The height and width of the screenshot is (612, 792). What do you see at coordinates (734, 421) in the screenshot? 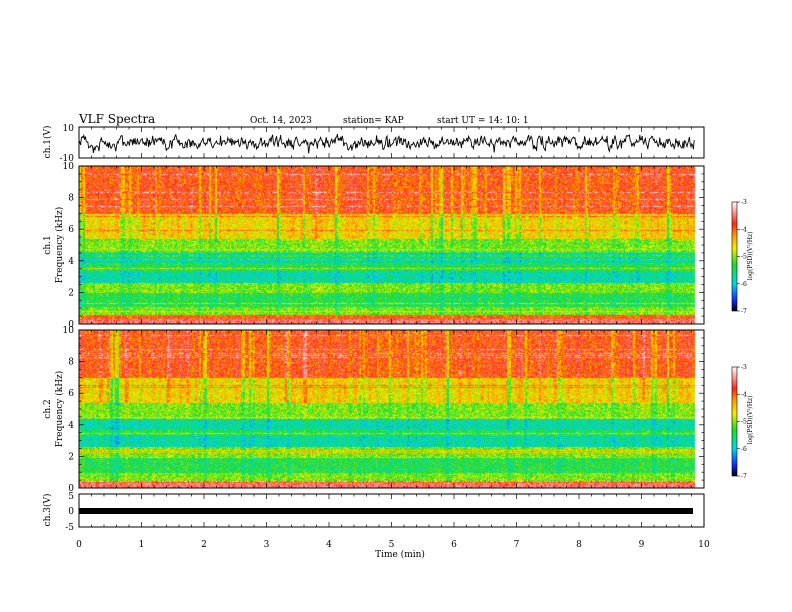
I see `ch2-colorbar` at bounding box center [734, 421].